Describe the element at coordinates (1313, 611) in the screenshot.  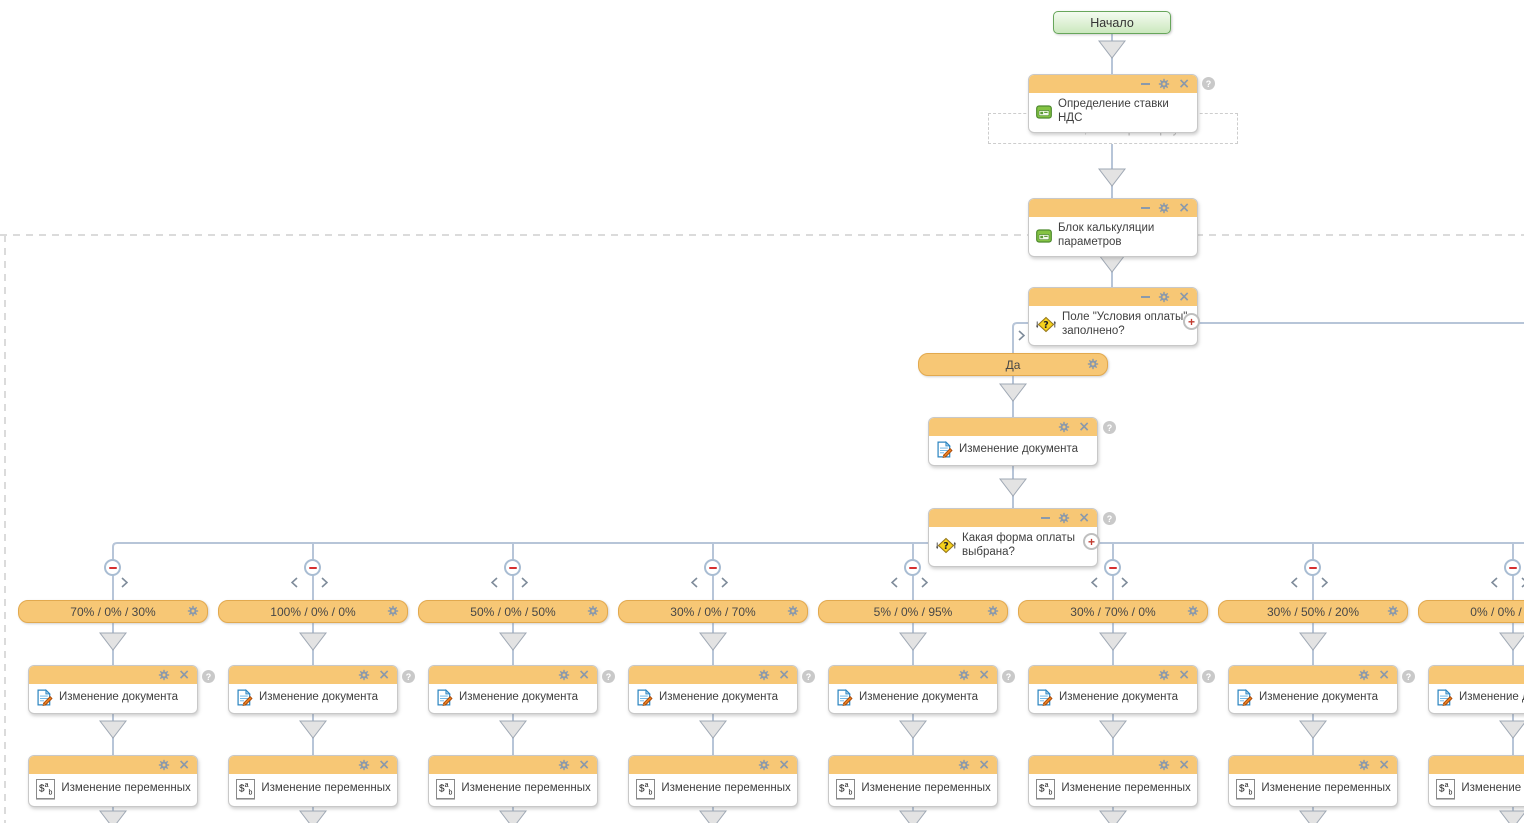
I see `branch-label: 30% / 50% / 20%` at that location.